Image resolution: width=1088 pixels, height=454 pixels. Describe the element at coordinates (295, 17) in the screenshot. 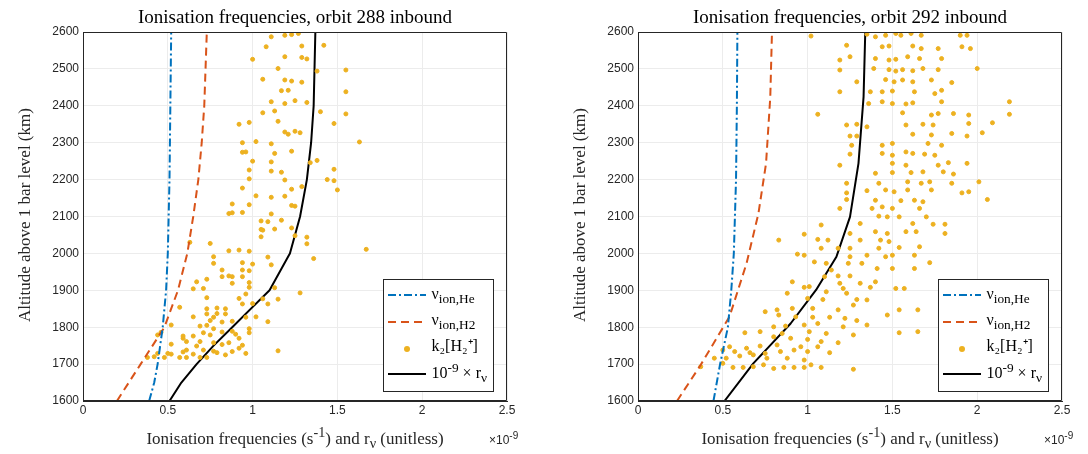

I see `chart-title: Ionisation frequencies, orbit 288 inbound` at that location.